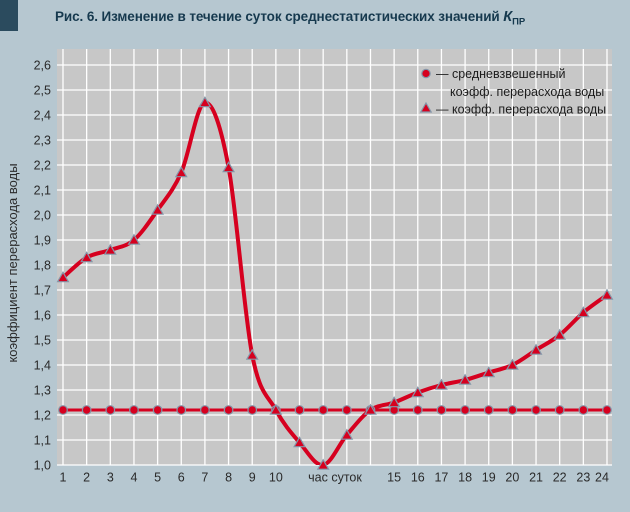  What do you see at coordinates (204, 478) in the screenshot?
I see `x-tick-label: 7` at bounding box center [204, 478].